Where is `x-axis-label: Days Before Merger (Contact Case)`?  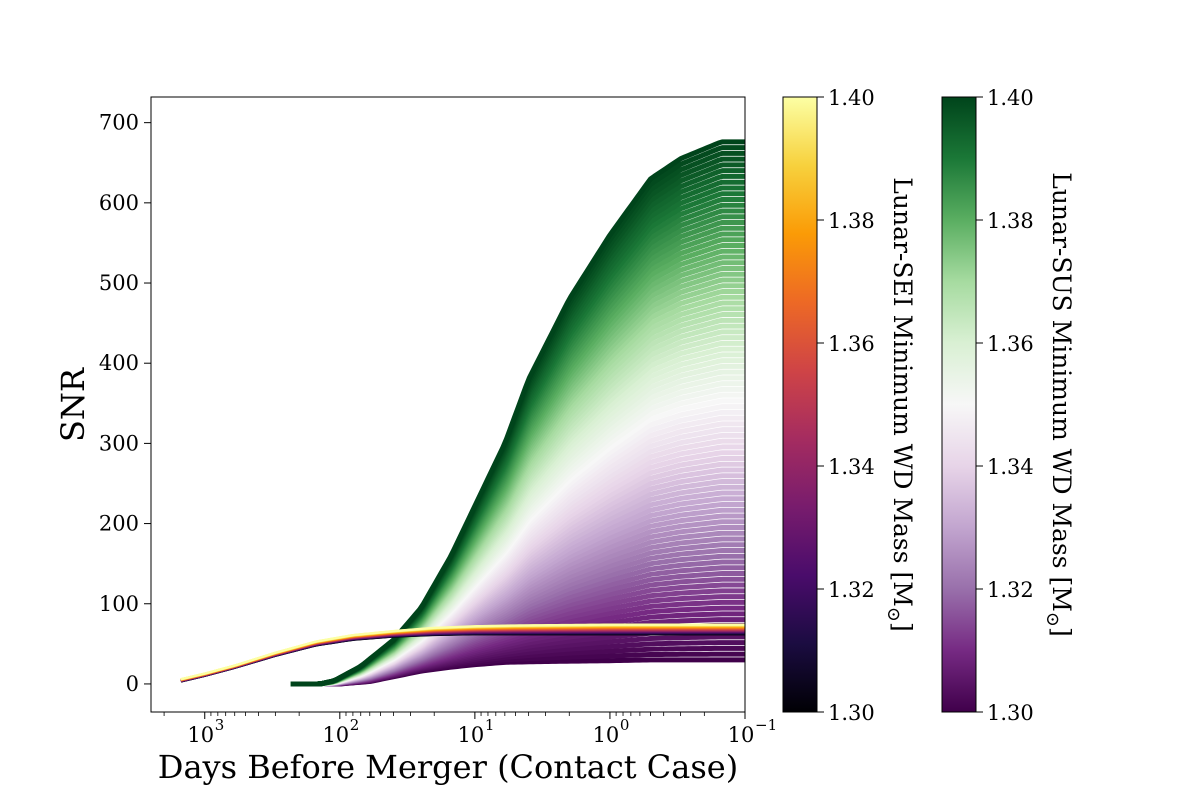 x-axis-label: Days Before Merger (Contact Case) is located at coordinates (448, 767).